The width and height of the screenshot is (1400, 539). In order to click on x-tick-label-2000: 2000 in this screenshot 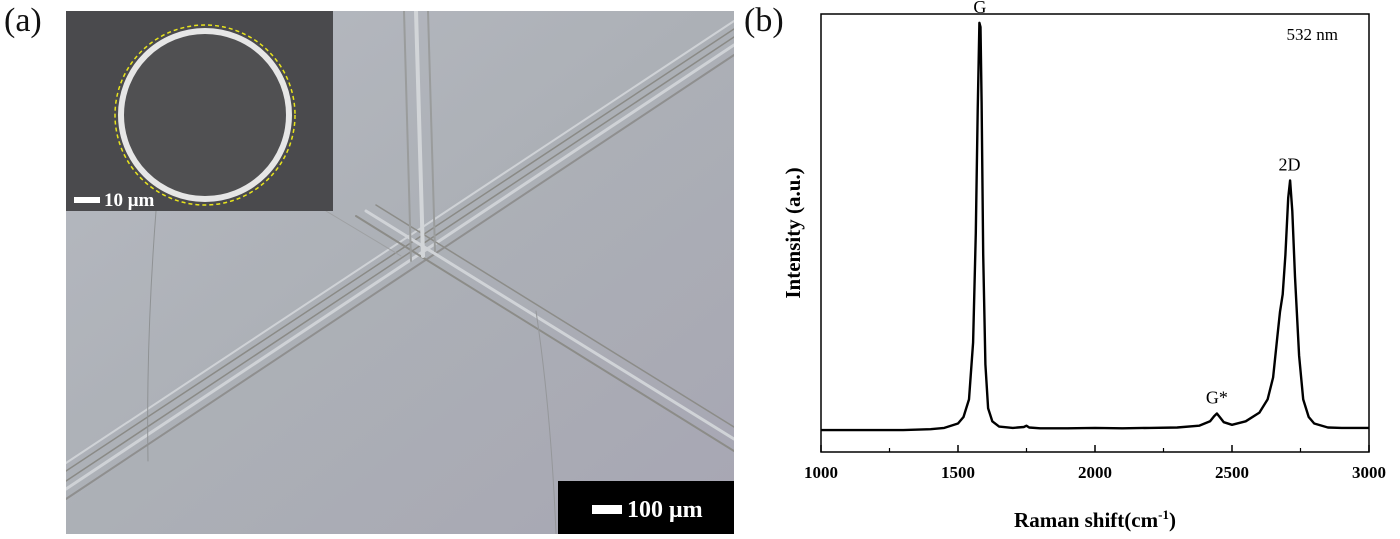, I will do `click(1095, 472)`.